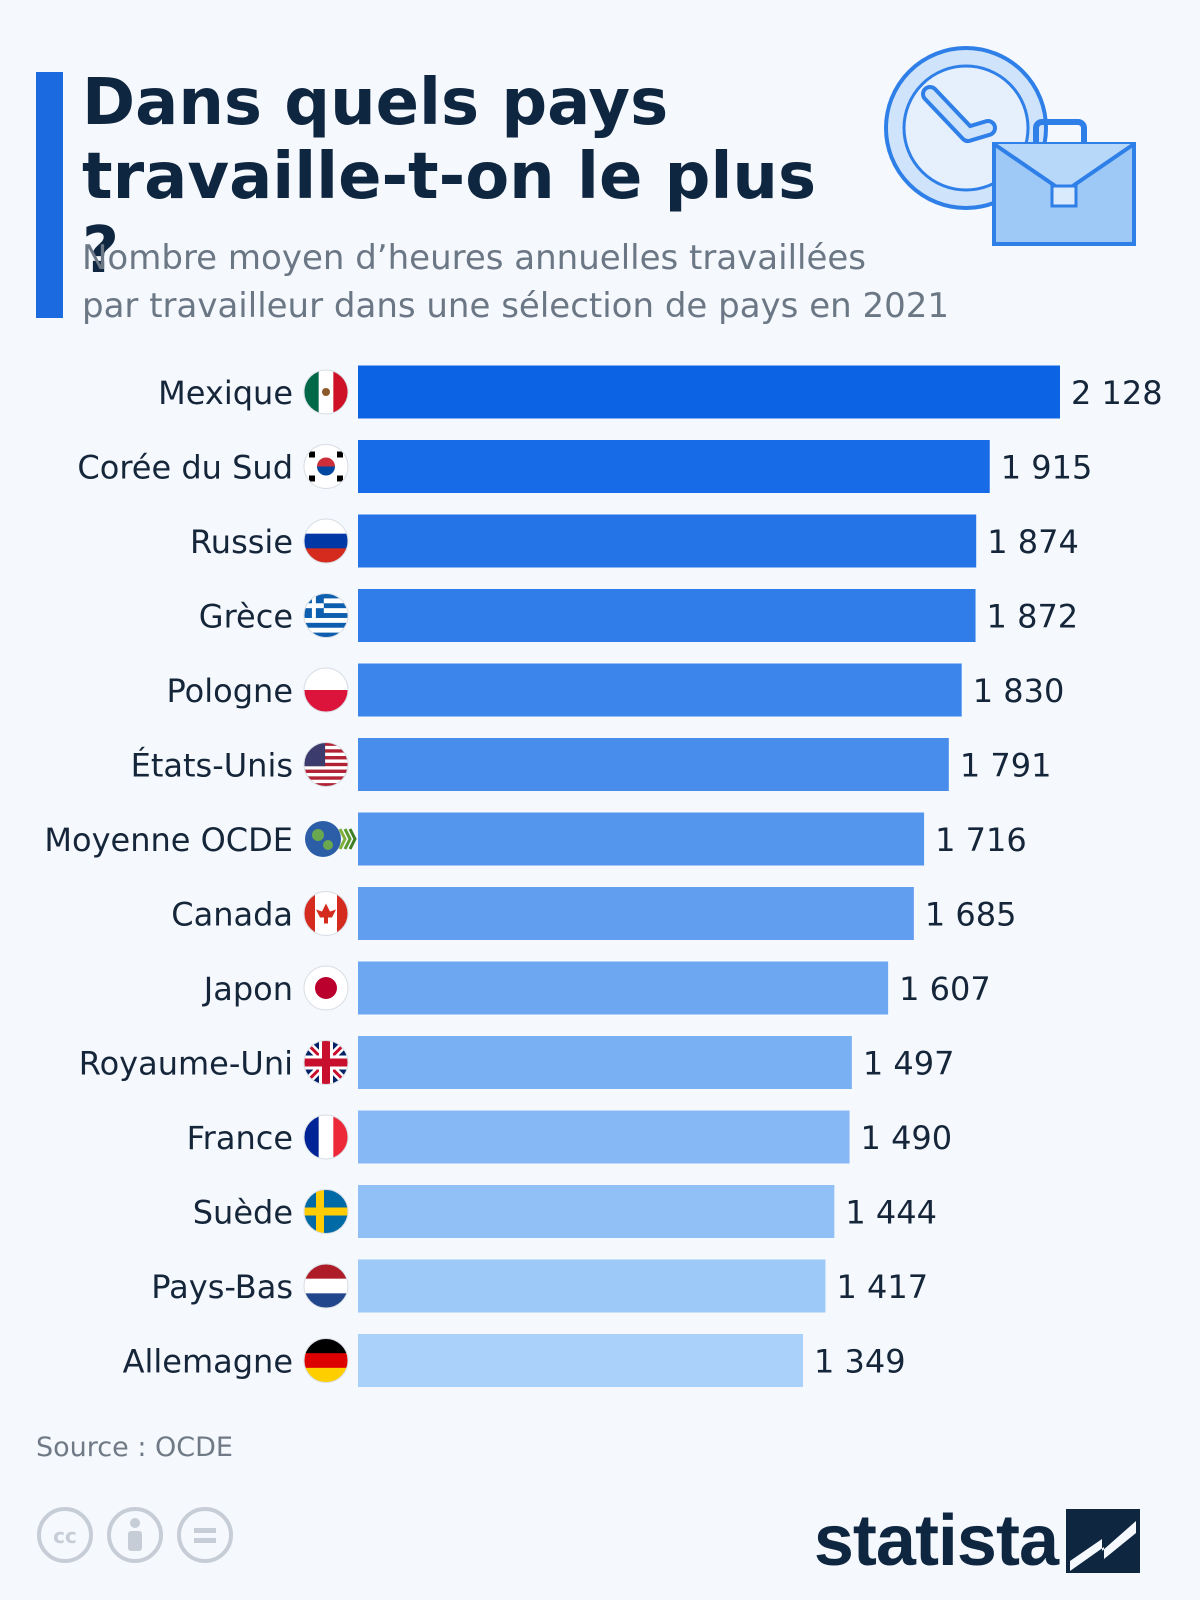  What do you see at coordinates (1103, 1541) in the screenshot?
I see `statista-mark-icon` at bounding box center [1103, 1541].